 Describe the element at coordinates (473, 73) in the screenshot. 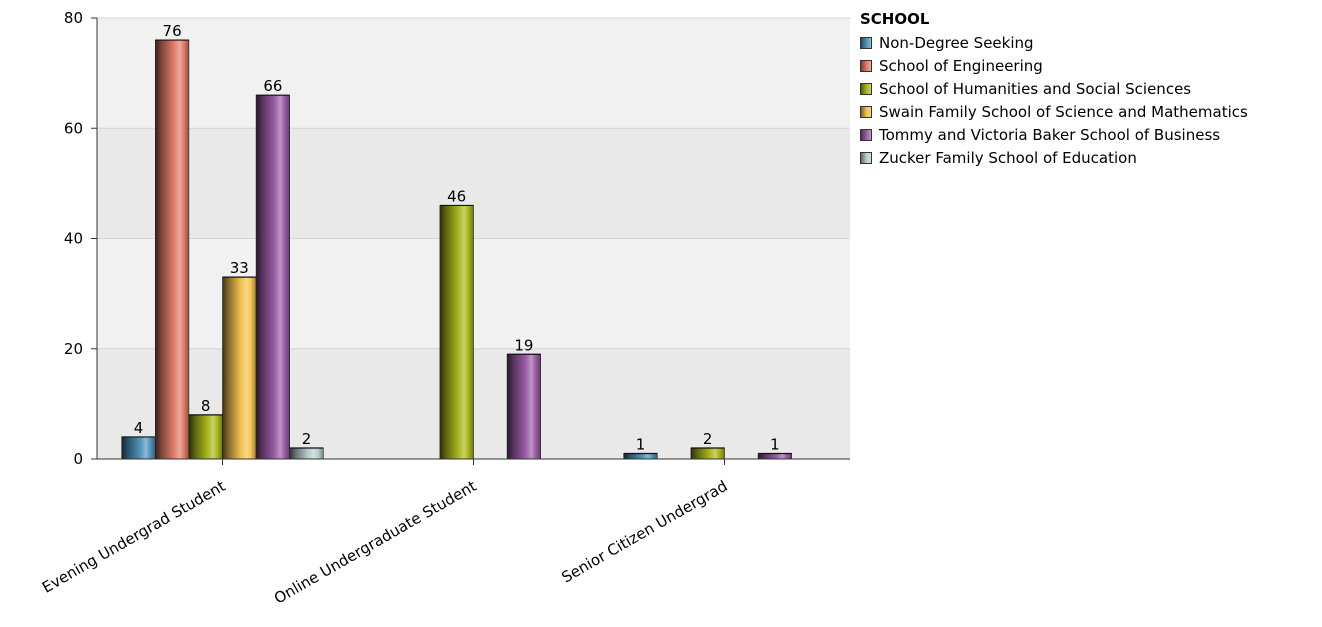

I see `plot-band` at that location.